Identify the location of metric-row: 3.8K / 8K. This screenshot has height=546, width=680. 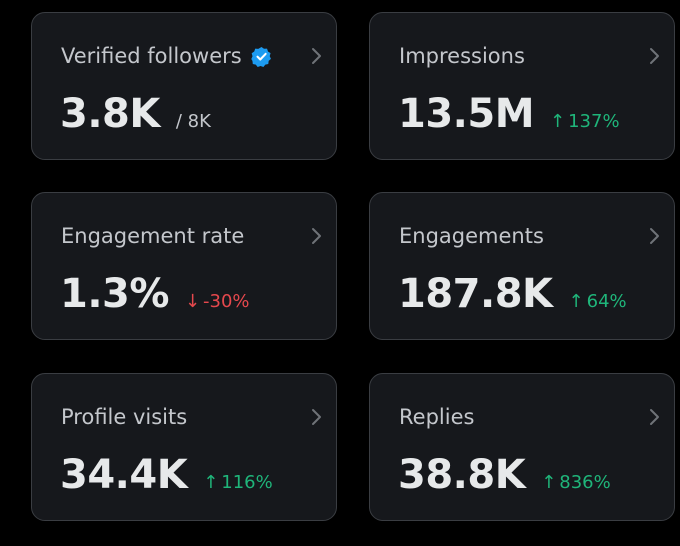
(135, 114).